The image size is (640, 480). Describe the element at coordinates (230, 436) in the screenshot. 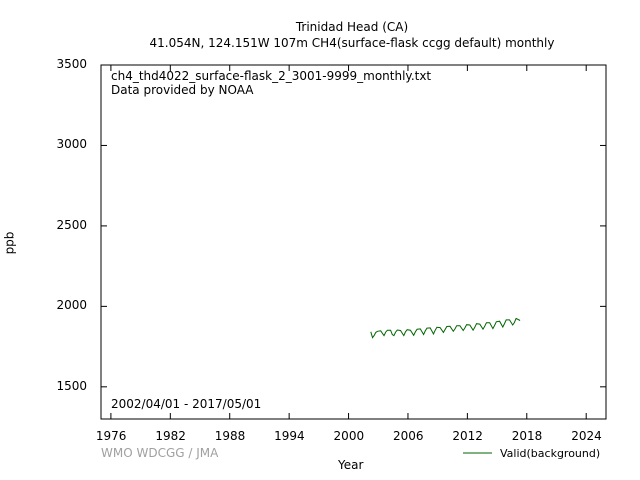

I see `x-tick-label: 1988` at that location.